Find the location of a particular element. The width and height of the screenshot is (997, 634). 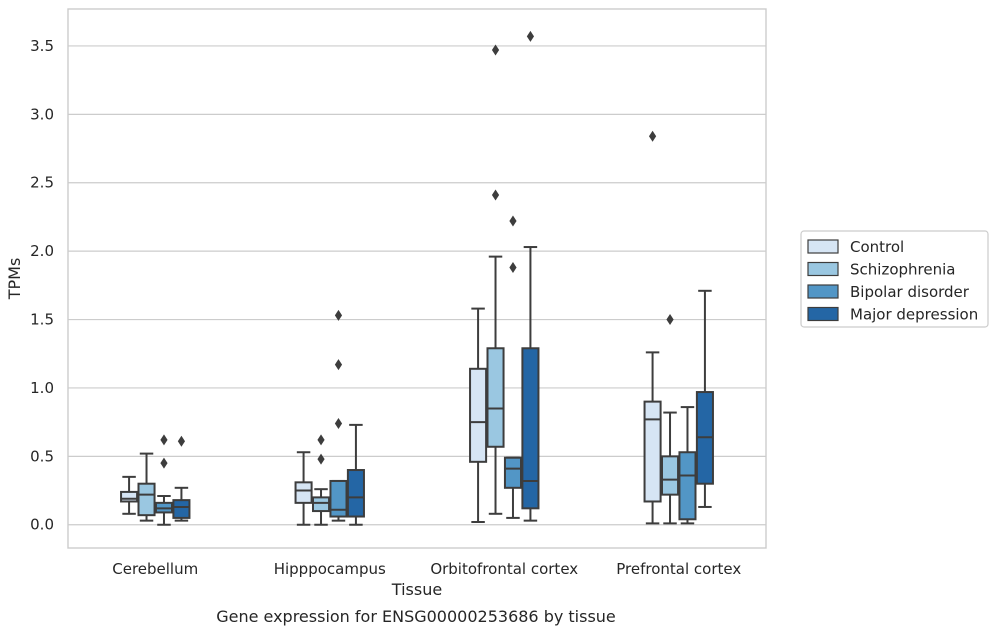

y-tick-label: 1.5 is located at coordinates (42, 320).